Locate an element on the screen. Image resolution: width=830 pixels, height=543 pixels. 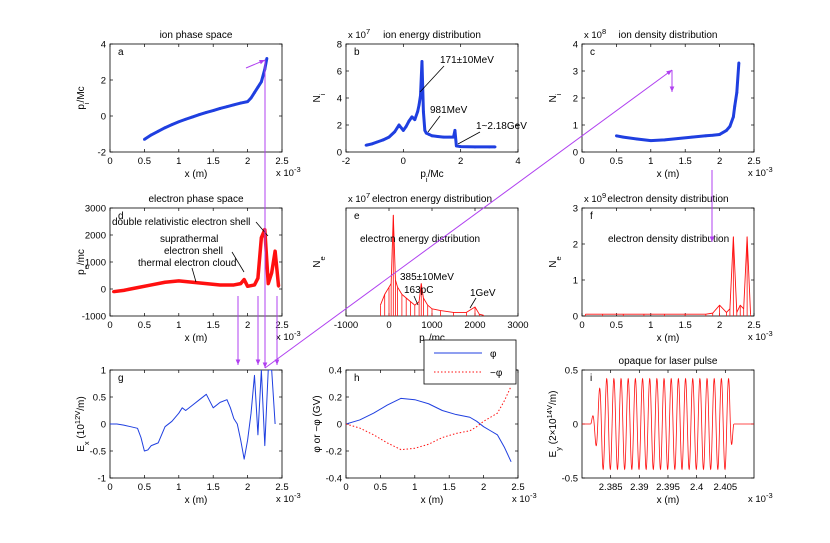
y-multiplier: x 108 is located at coordinates (595, 34).